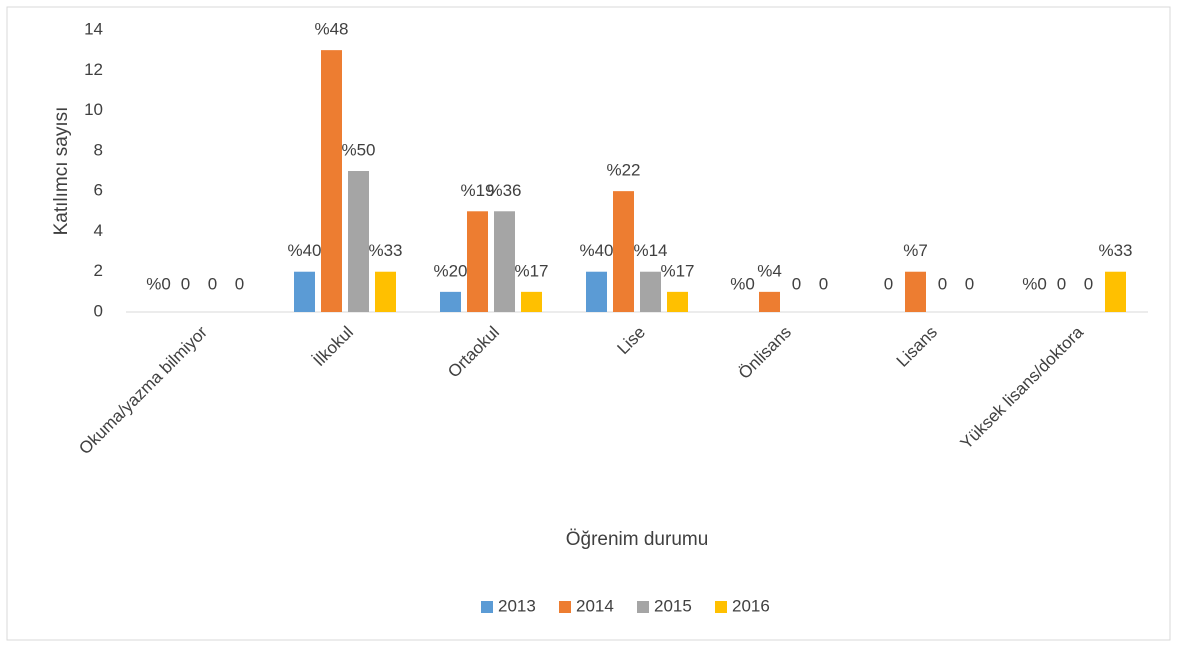 The height and width of the screenshot is (653, 1178). I want to click on data-label: %14, so click(650, 250).